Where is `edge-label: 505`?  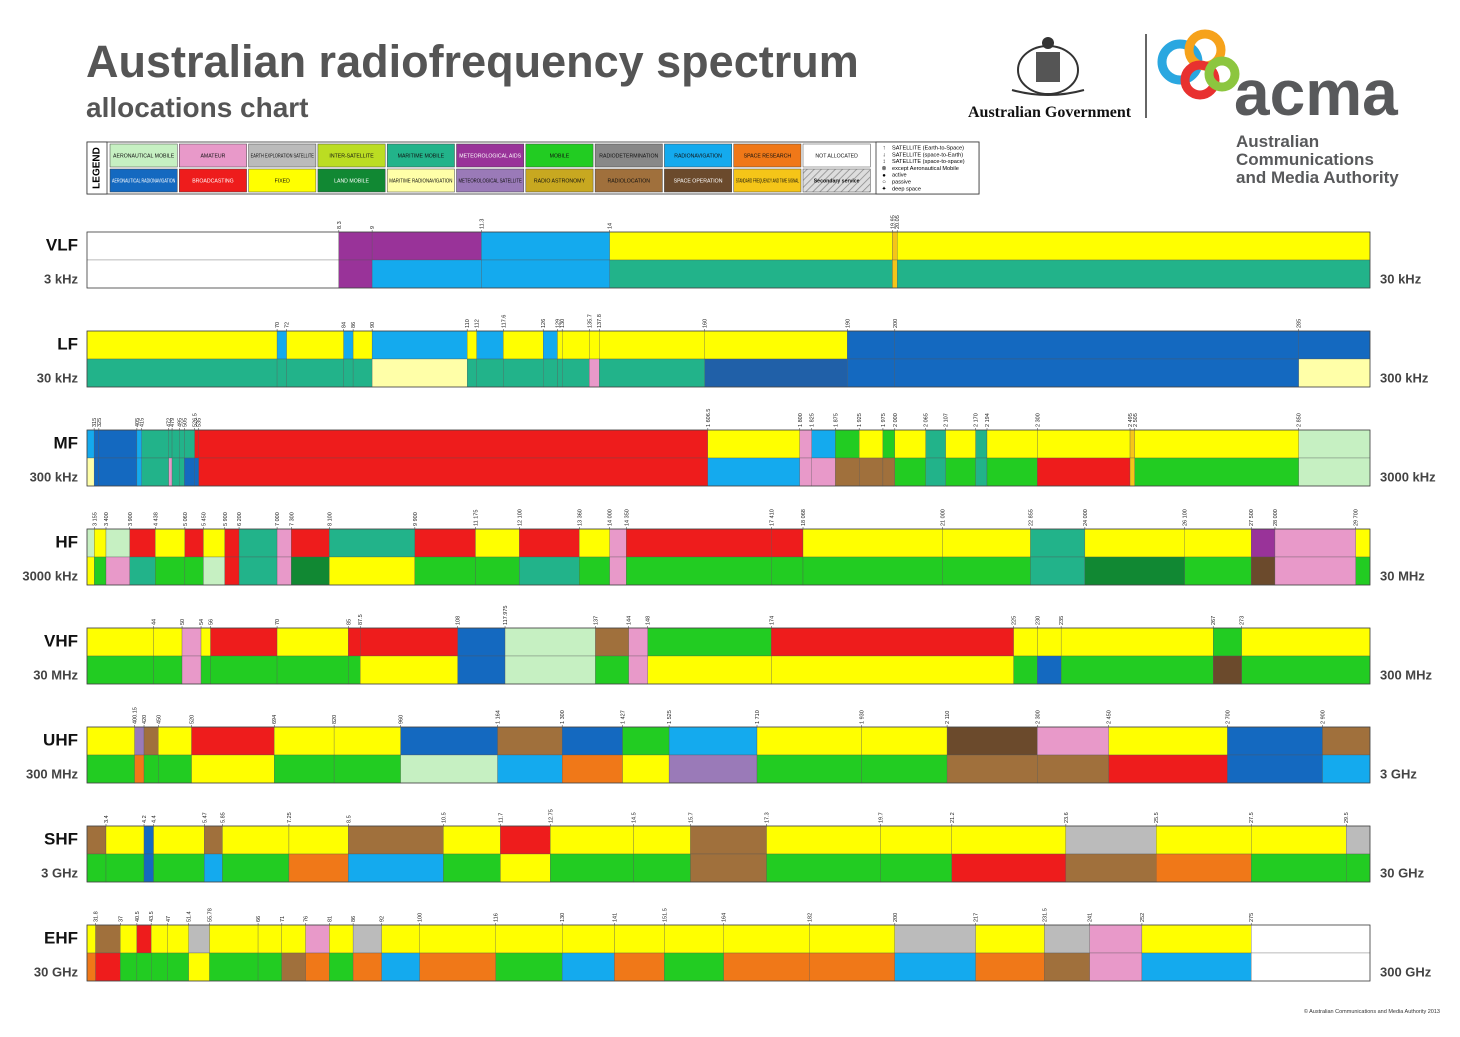
edge-label: 505 is located at coordinates (185, 422).